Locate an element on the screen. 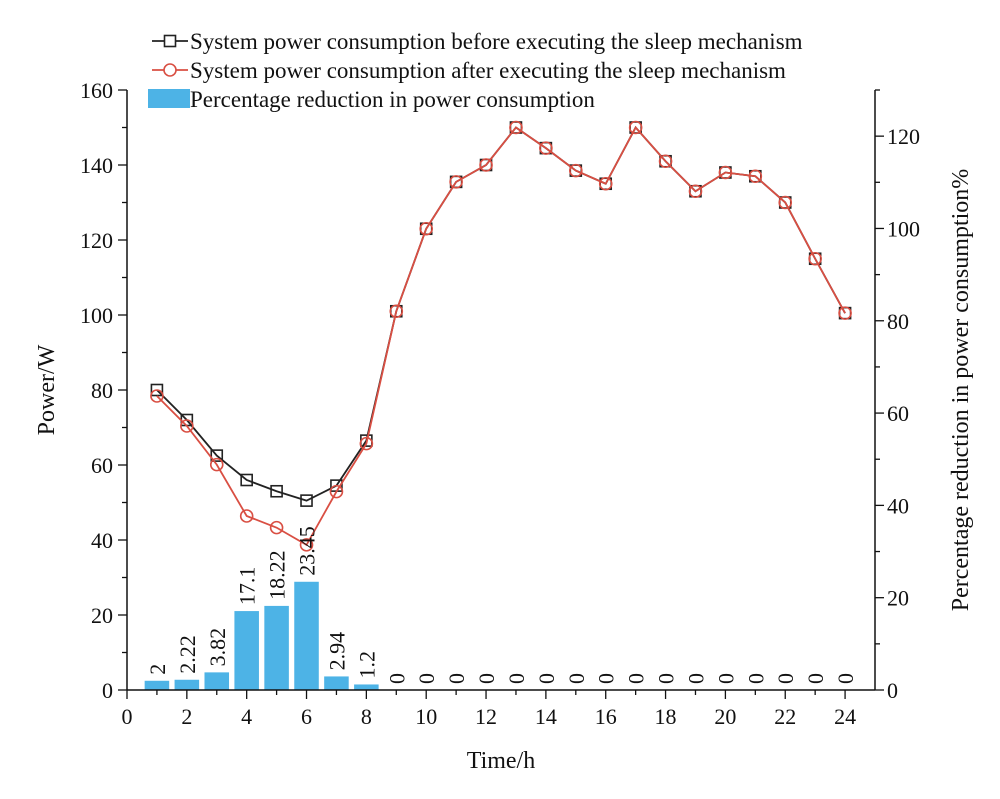  x-tick-label: 8 is located at coordinates (366, 716).